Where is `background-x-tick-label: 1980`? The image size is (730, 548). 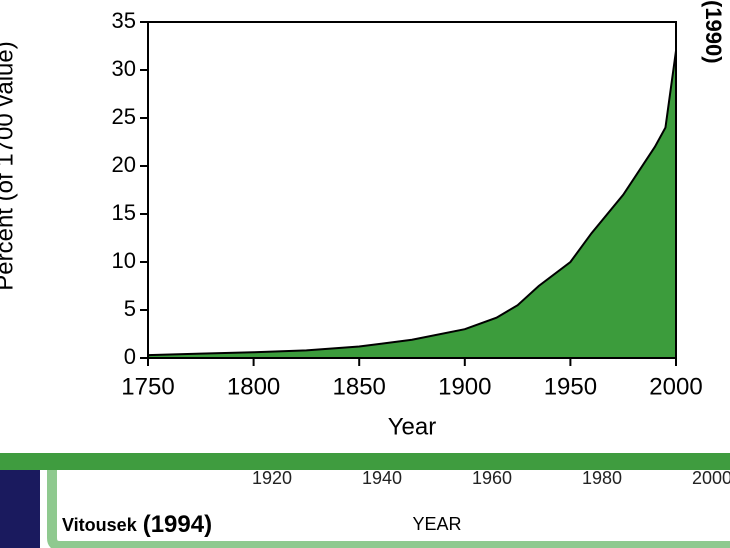 background-x-tick-label: 1980 is located at coordinates (602, 478).